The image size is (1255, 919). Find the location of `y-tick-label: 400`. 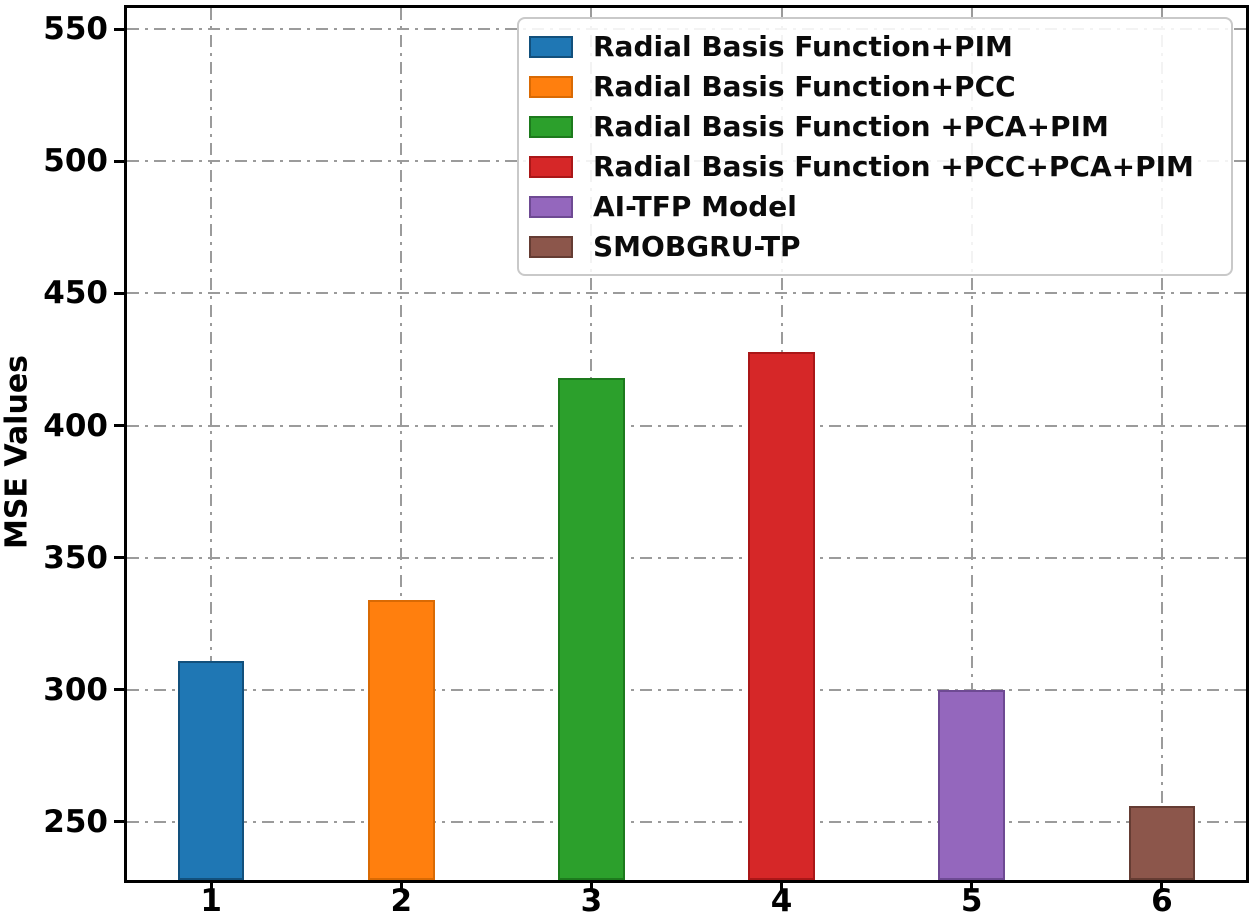

y-tick-label: 400 is located at coordinates (75, 425).